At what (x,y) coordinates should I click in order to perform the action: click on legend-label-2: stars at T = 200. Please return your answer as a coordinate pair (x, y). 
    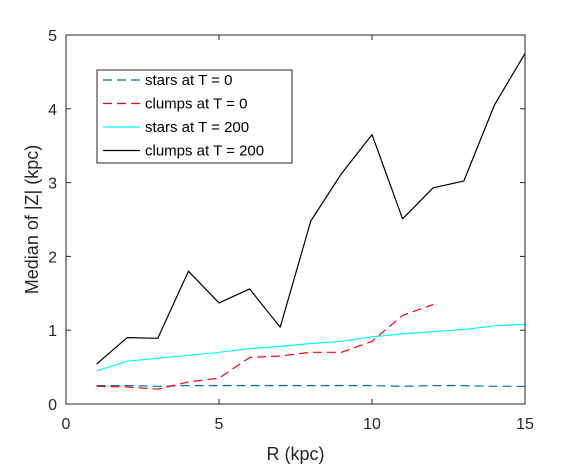
    Looking at the image, I should click on (197, 127).